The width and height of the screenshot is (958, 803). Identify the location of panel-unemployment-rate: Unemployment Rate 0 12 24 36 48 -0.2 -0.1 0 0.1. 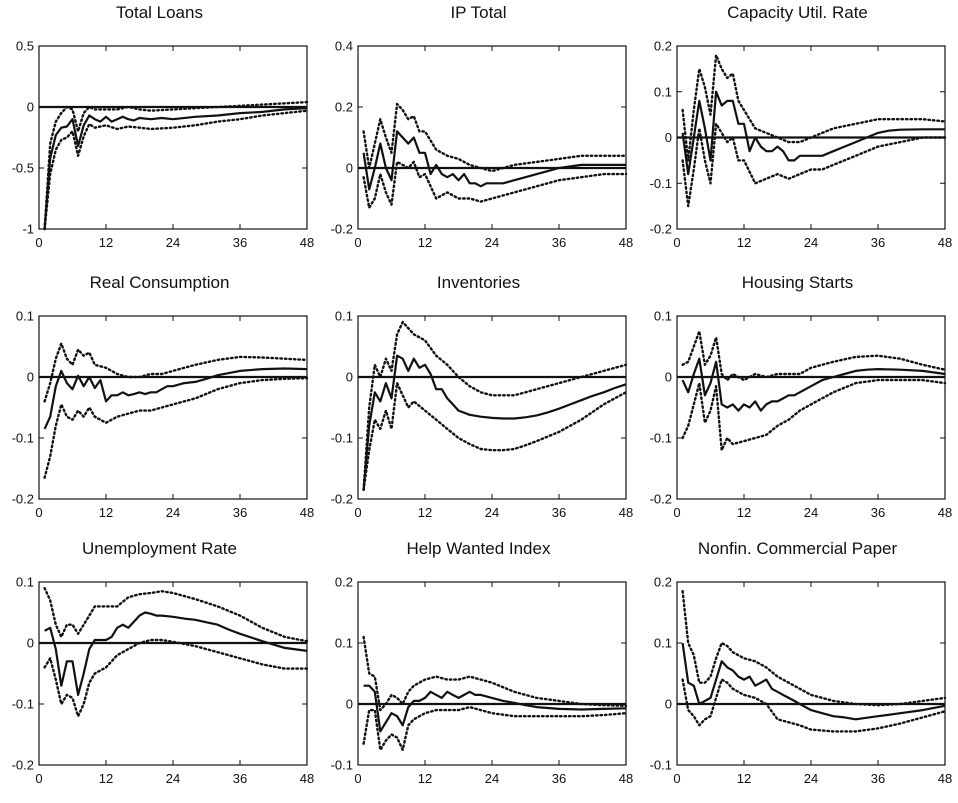
(159, 669).